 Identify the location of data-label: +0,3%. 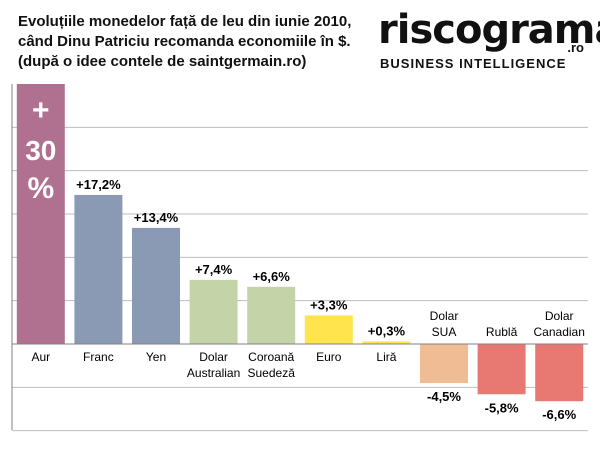
(387, 330).